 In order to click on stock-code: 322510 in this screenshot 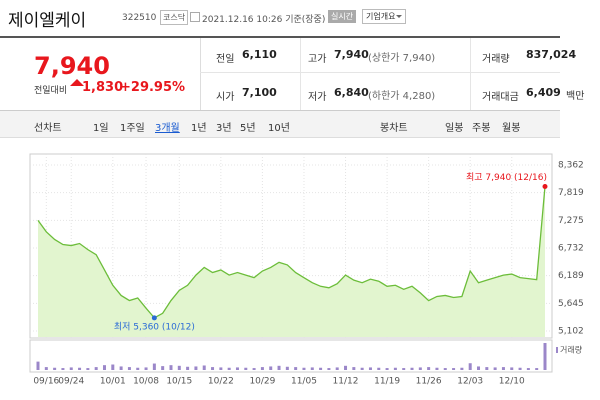, I will do `click(139, 18)`.